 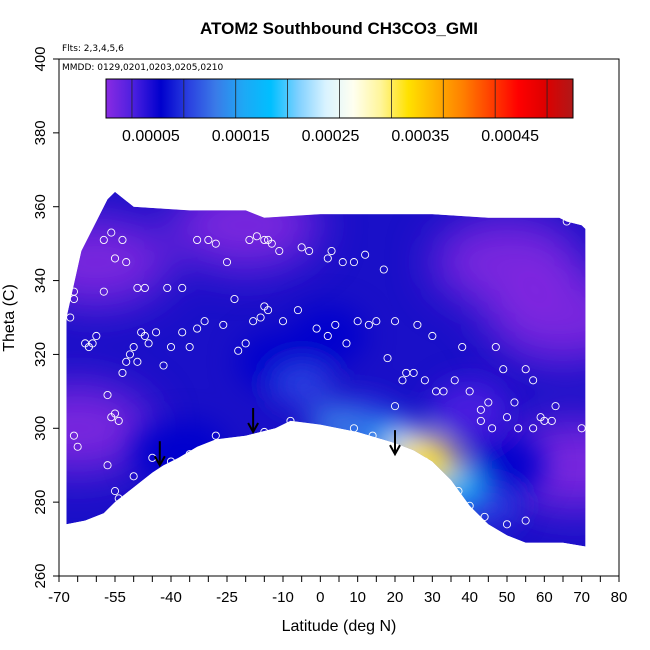 What do you see at coordinates (510, 136) in the screenshot?
I see `colorbar-tick-label: 0.00045` at bounding box center [510, 136].